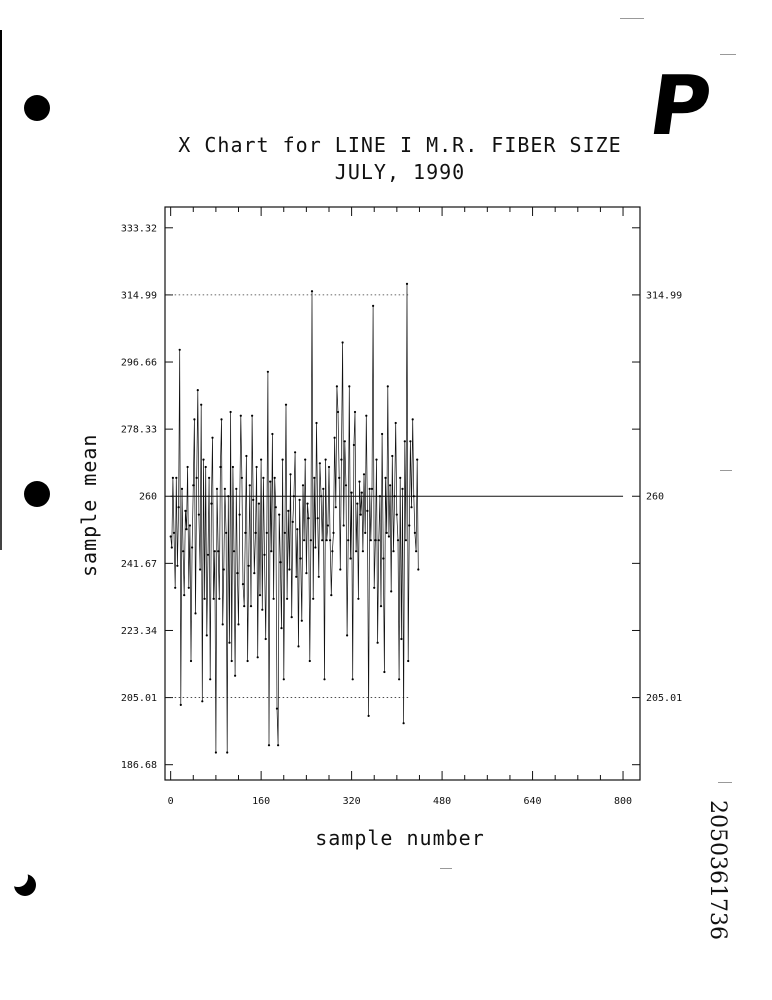 The image size is (772, 1000). Describe the element at coordinates (400, 172) in the screenshot. I see `chart-subtitle: JULY, 1990` at that location.